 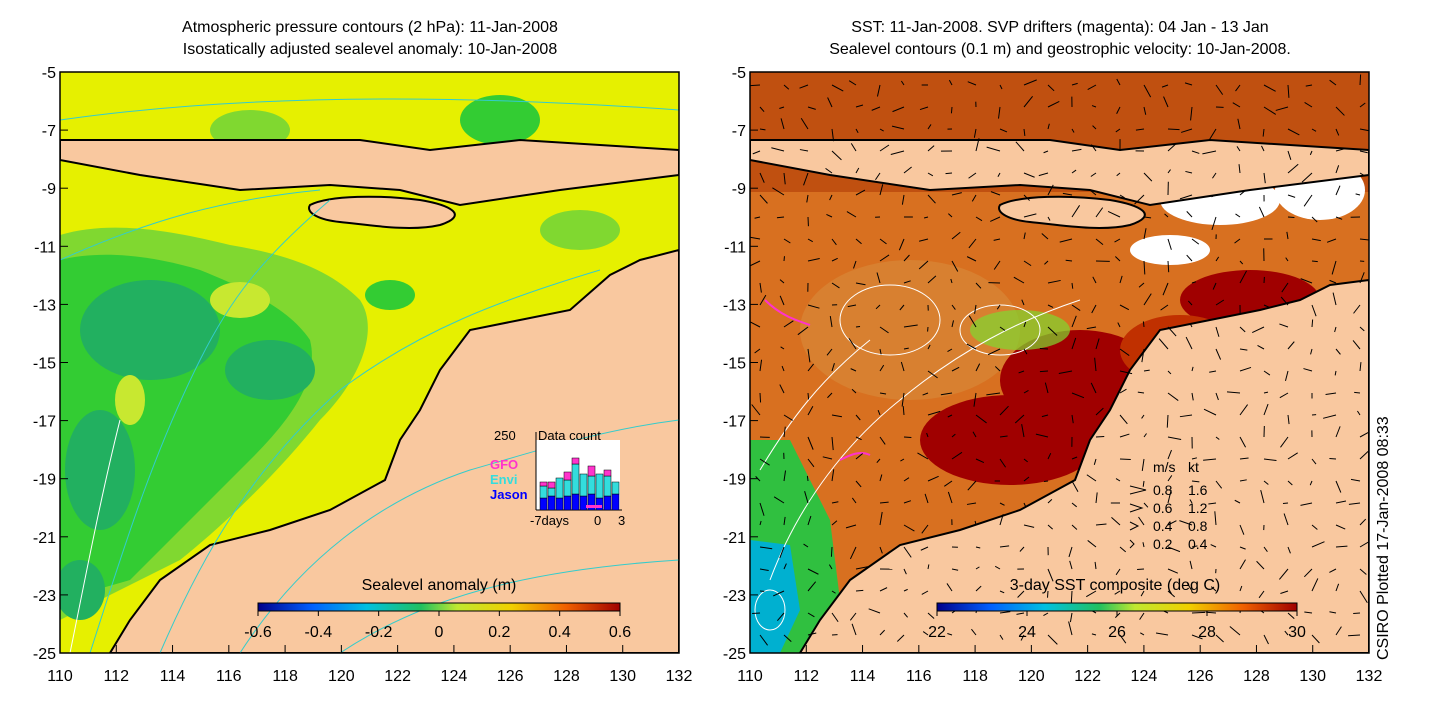 What do you see at coordinates (566, 676) in the screenshot?
I see `left-xtick-label: 128` at bounding box center [566, 676].